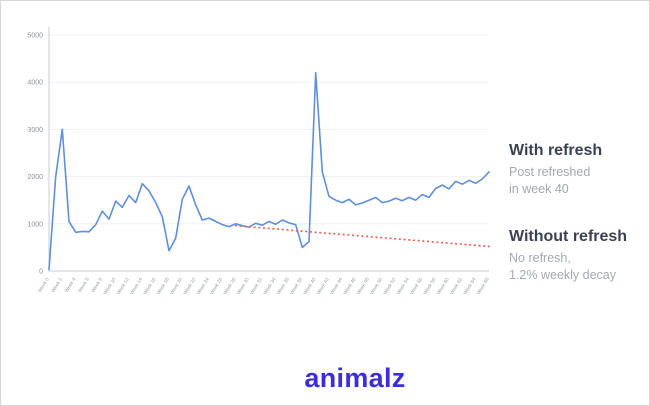  What do you see at coordinates (163, 286) in the screenshot?
I see `svg-text: Week 18` at bounding box center [163, 286].